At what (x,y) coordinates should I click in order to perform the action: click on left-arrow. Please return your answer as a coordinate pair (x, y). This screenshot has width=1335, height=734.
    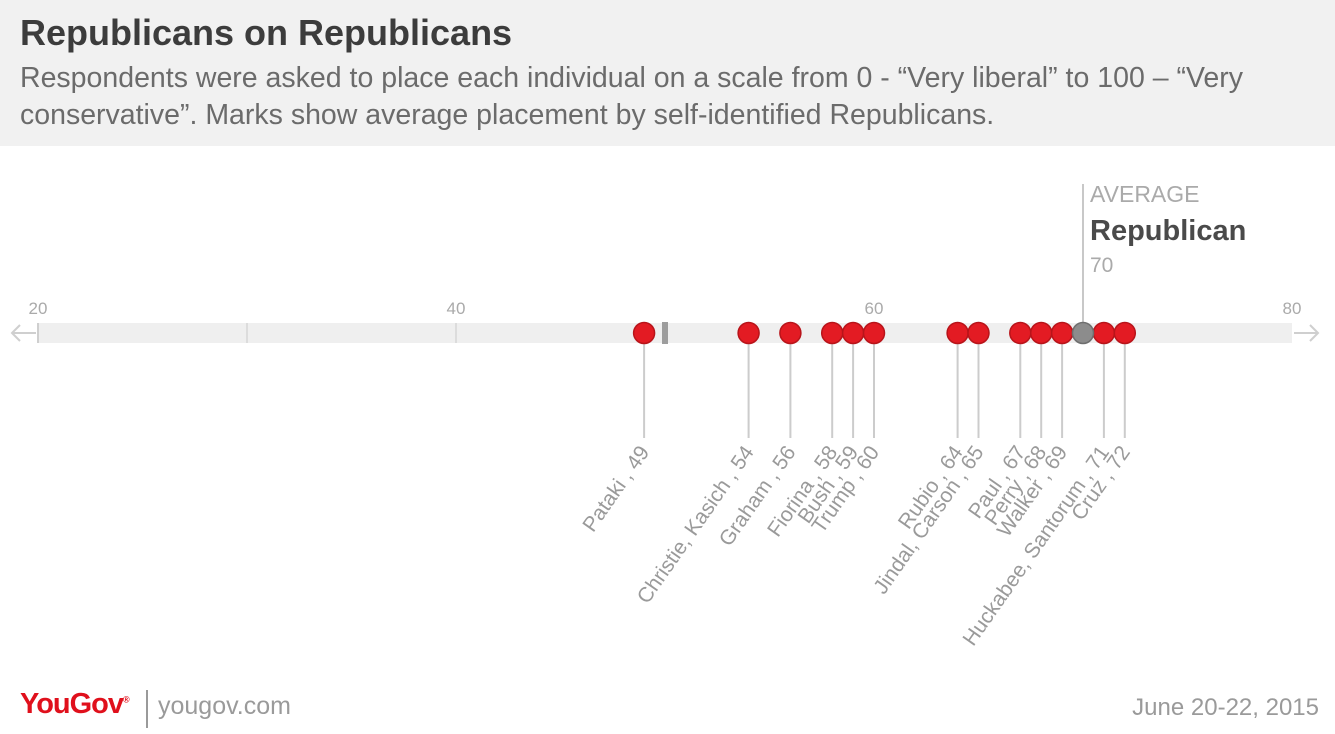
    Looking at the image, I should click on (24, 333).